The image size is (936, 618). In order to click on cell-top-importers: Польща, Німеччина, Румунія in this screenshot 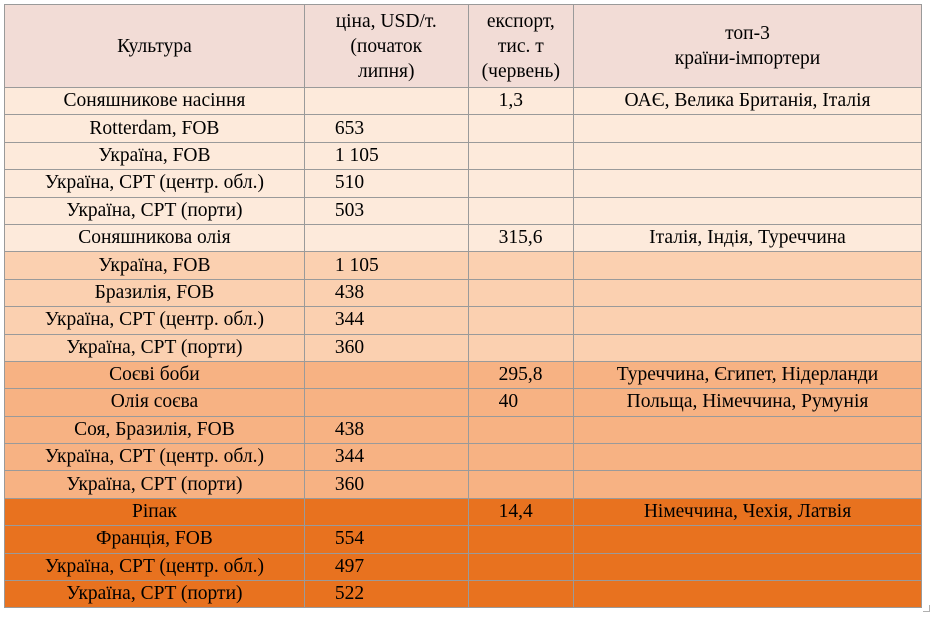, I will do `click(747, 402)`.